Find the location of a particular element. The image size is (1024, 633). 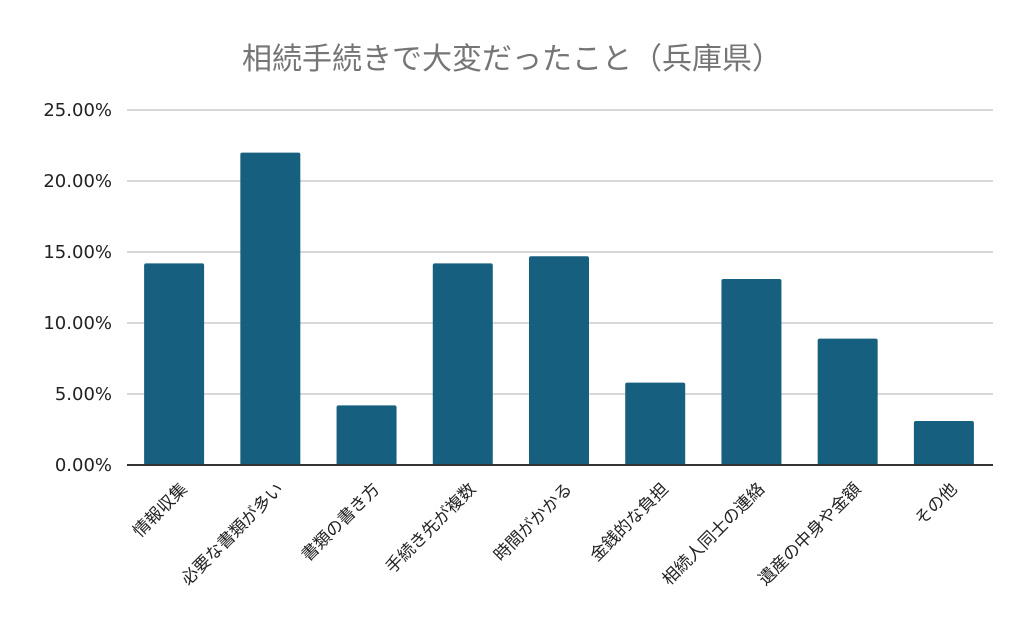

x-tick-label: 相続人同士の連絡 is located at coordinates (714, 534).